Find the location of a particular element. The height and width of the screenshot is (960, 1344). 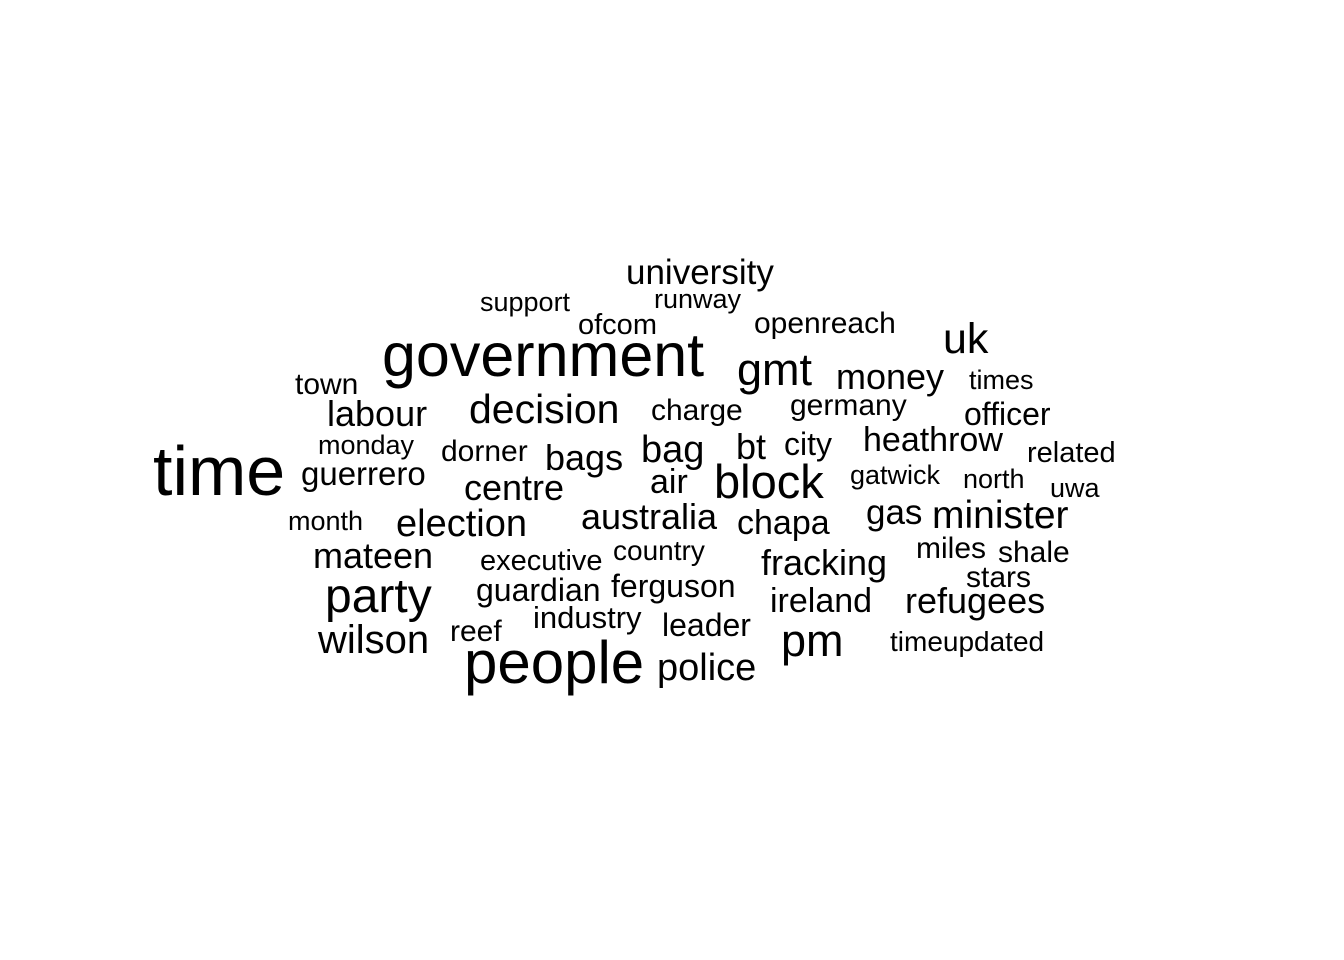

word-leader: leader is located at coordinates (706, 625).